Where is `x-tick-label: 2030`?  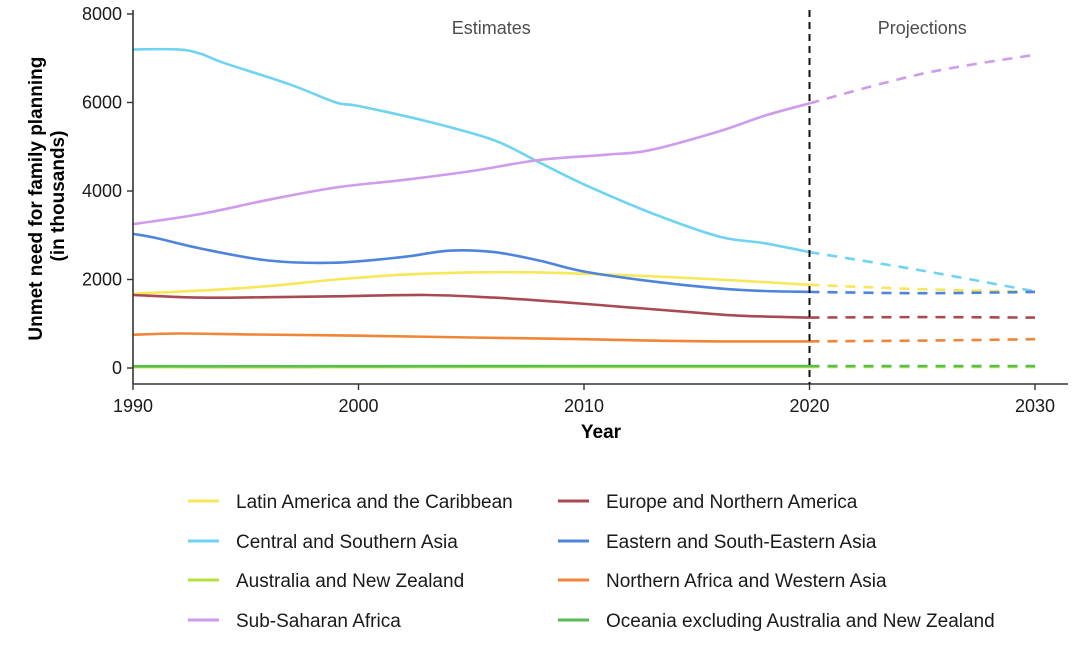
x-tick-label: 2030 is located at coordinates (1035, 406).